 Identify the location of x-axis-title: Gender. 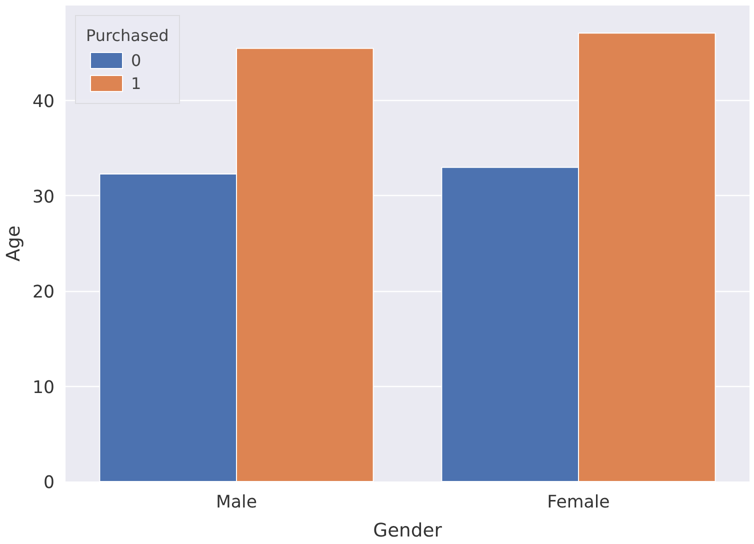
(407, 531).